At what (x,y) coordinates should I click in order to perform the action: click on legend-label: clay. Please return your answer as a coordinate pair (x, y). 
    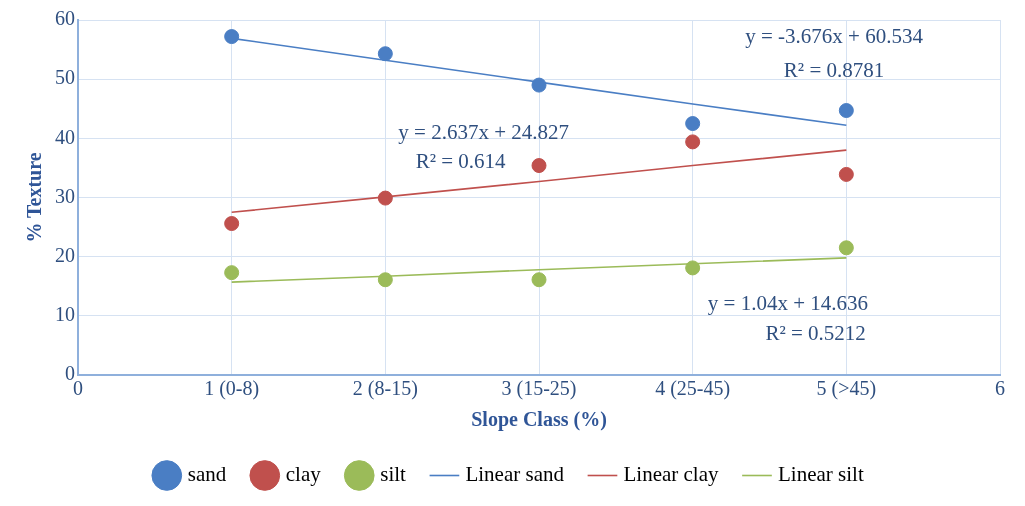
    Looking at the image, I should click on (303, 474).